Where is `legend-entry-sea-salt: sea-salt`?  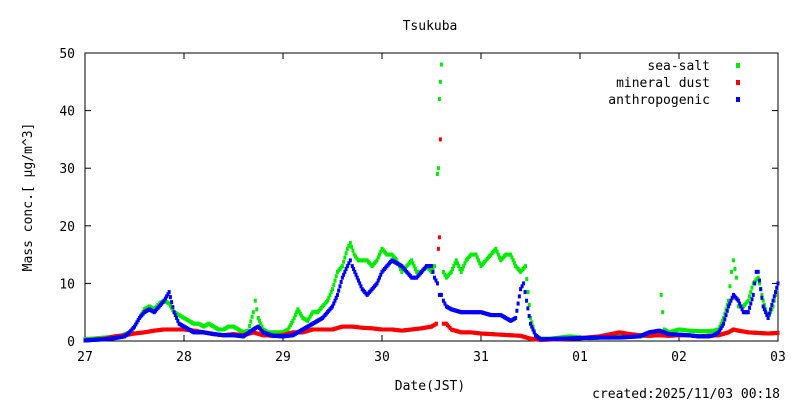 legend-entry-sea-salt: sea-salt is located at coordinates (693, 66).